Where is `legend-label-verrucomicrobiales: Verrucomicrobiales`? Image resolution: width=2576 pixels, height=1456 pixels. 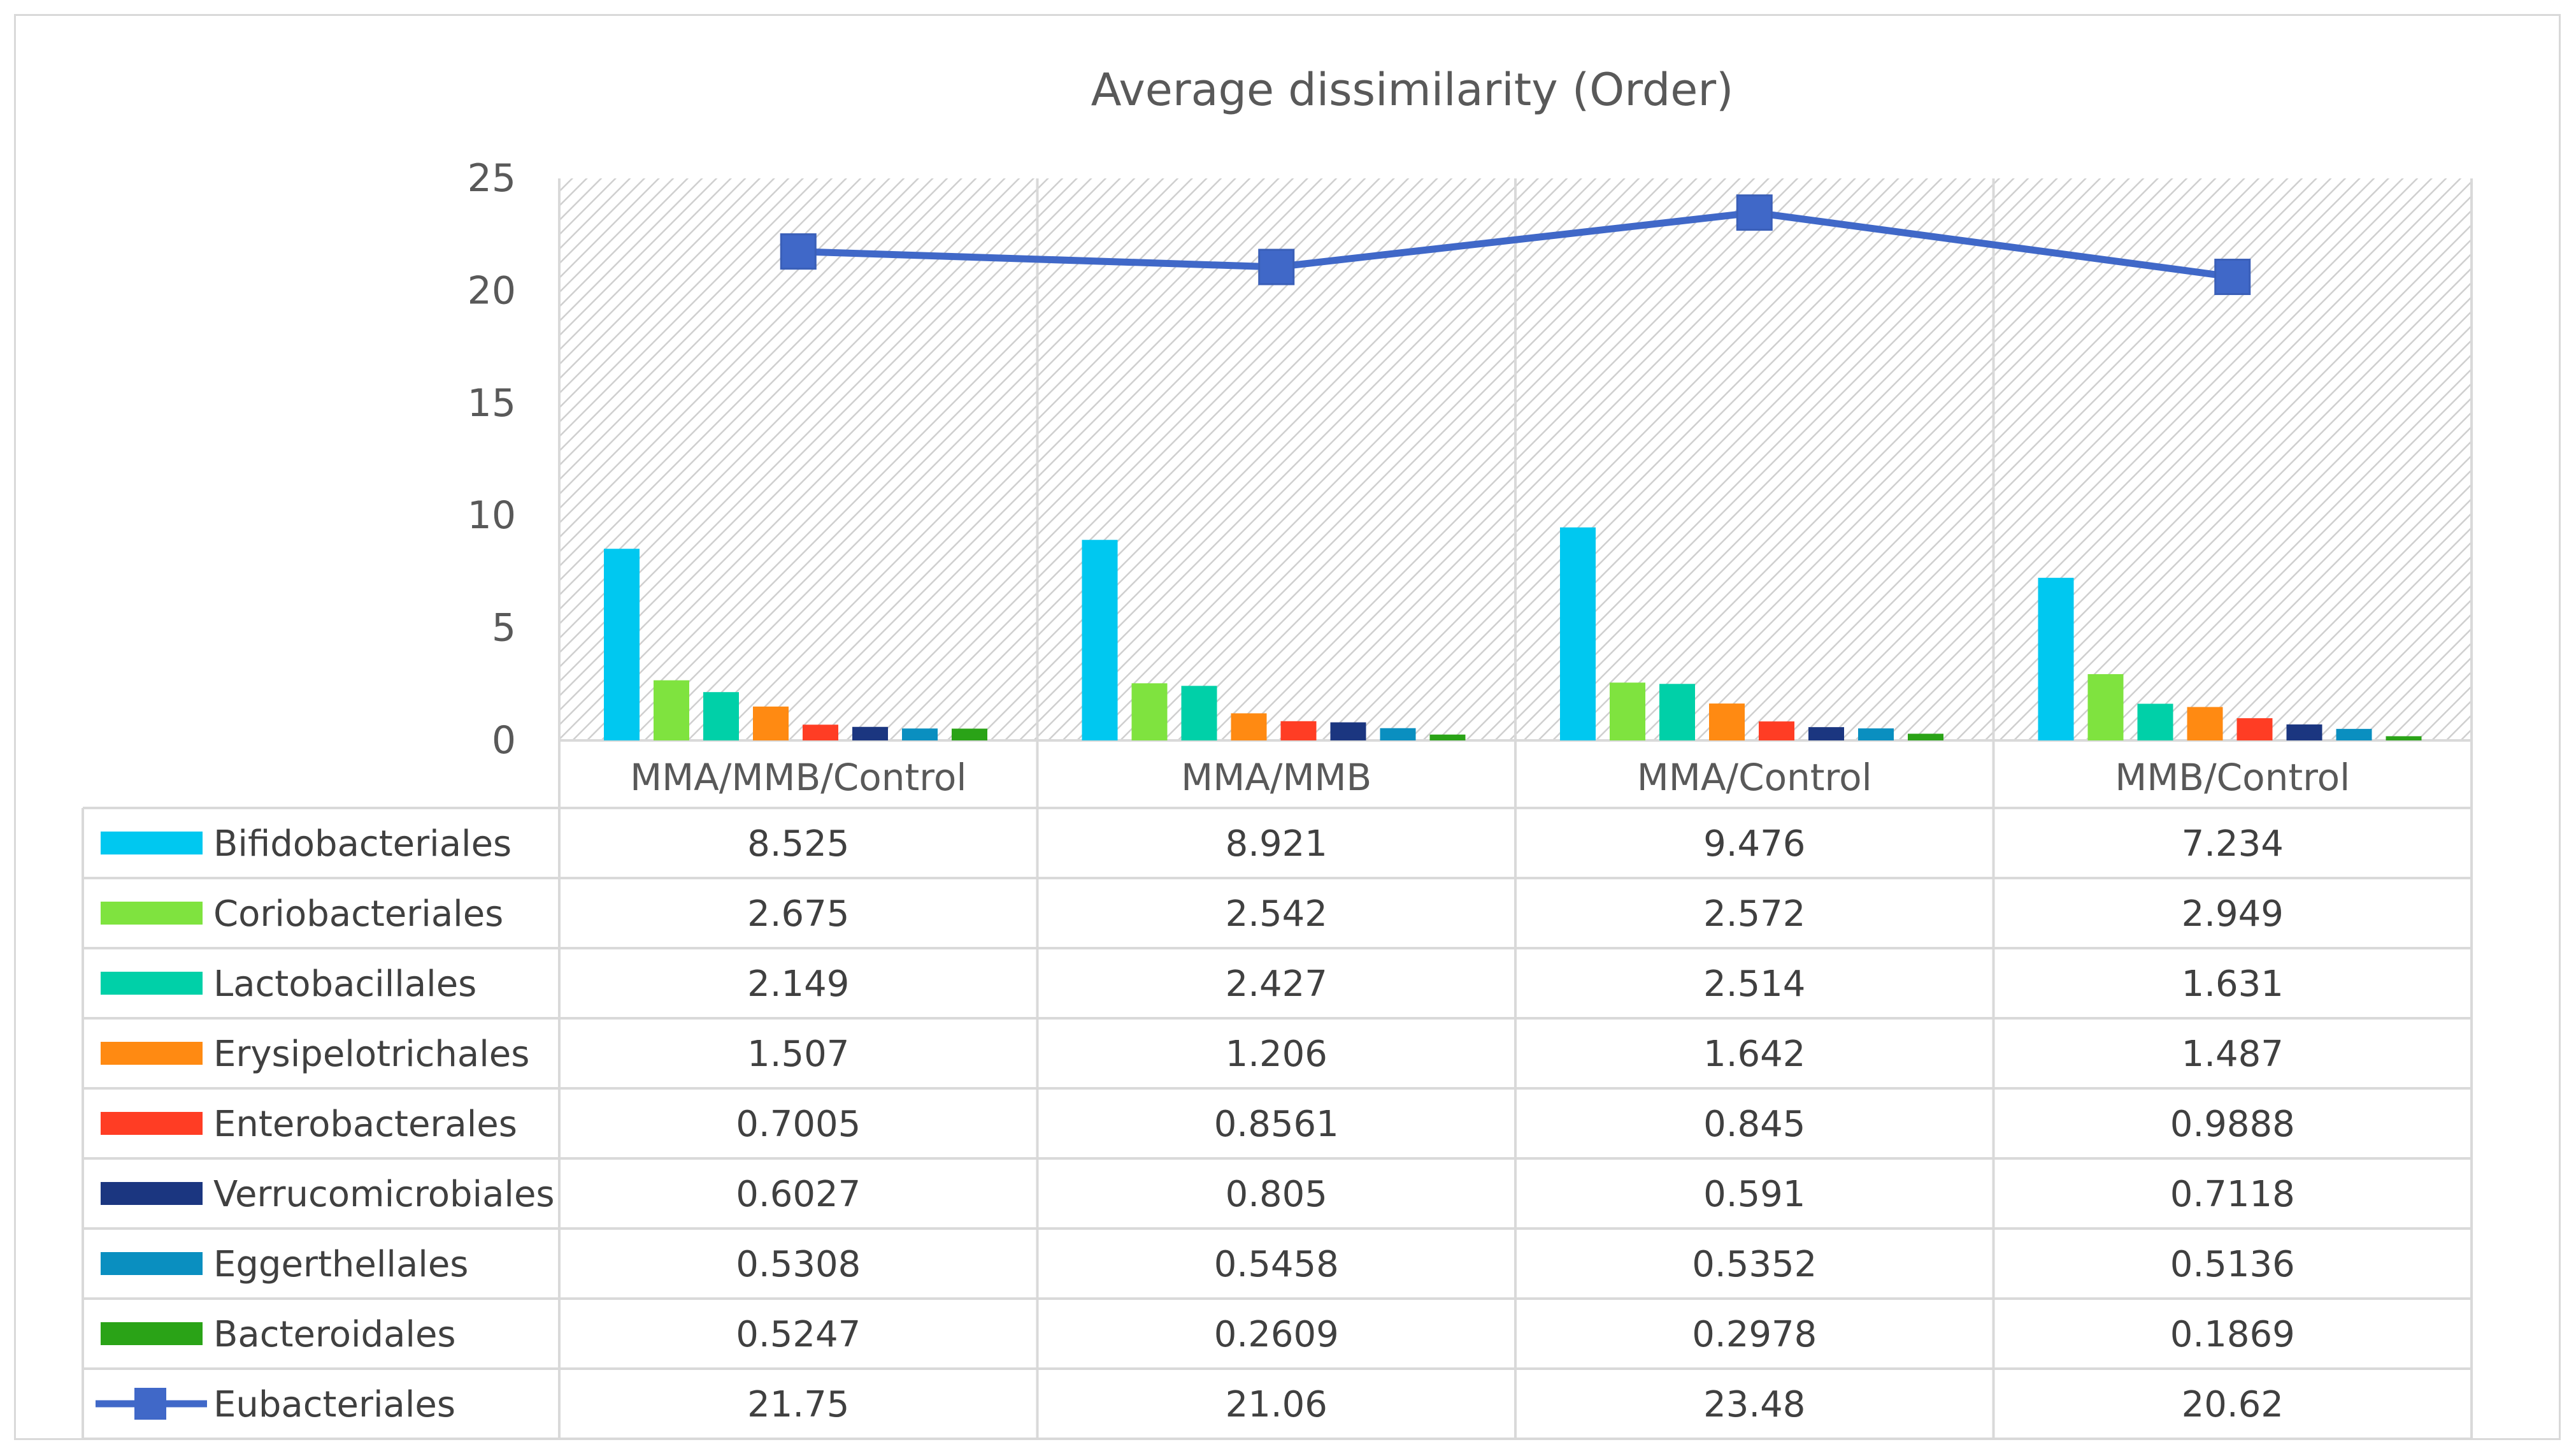
legend-label-verrucomicrobiales: Verrucomicrobiales is located at coordinates (384, 1194).